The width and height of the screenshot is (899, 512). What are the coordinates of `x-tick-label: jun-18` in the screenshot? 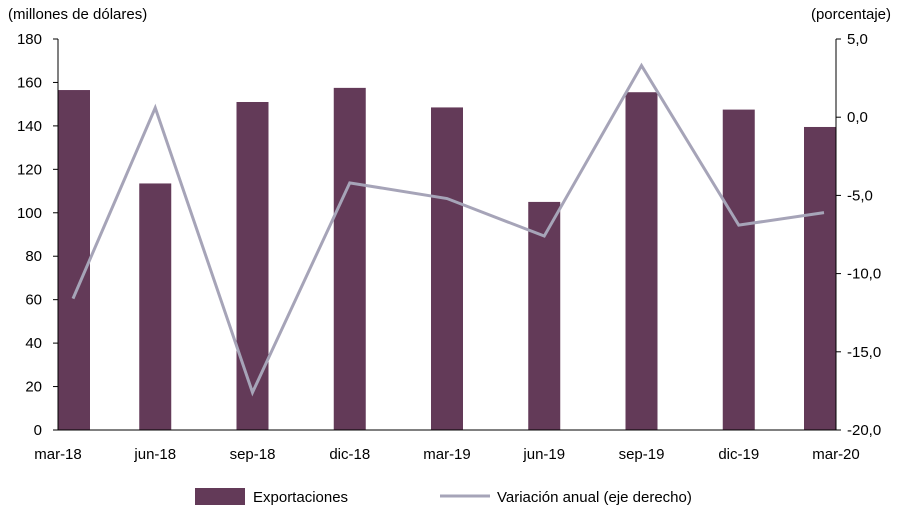 It's located at (154, 454).